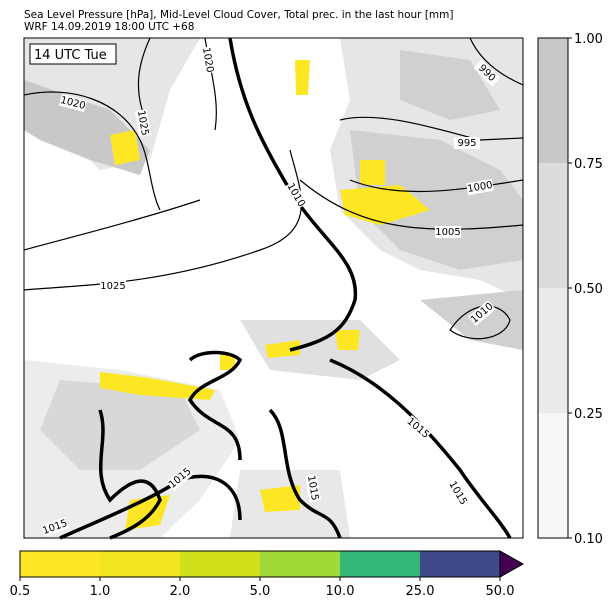  Describe the element at coordinates (588, 414) in the screenshot. I see `cloud-tick-label: 0.25` at that location.